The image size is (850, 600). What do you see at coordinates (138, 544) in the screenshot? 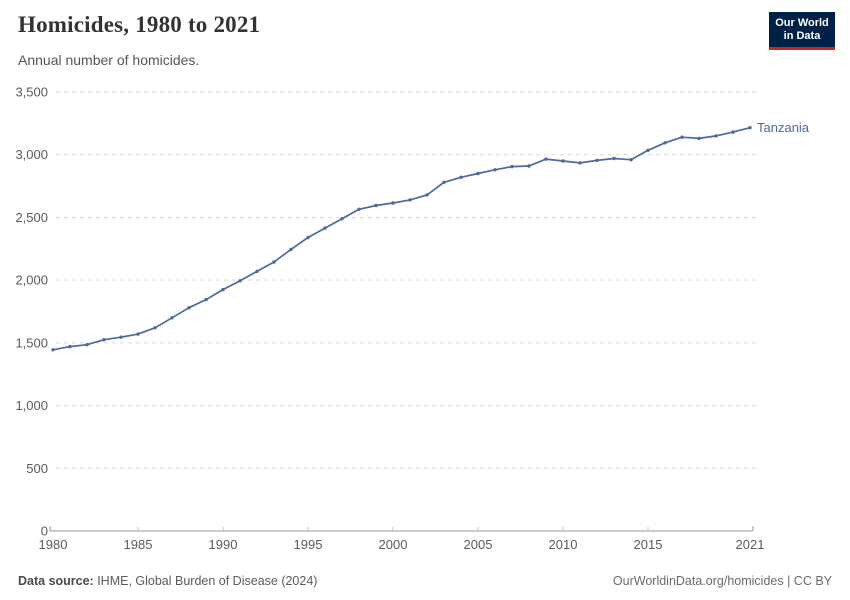
I see `x-tick-label: 1985` at bounding box center [138, 544].